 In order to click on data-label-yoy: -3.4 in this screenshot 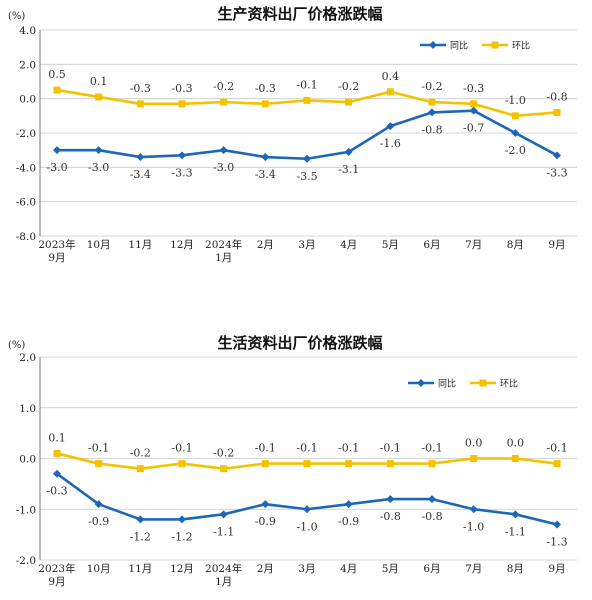, I will do `click(140, 174)`.